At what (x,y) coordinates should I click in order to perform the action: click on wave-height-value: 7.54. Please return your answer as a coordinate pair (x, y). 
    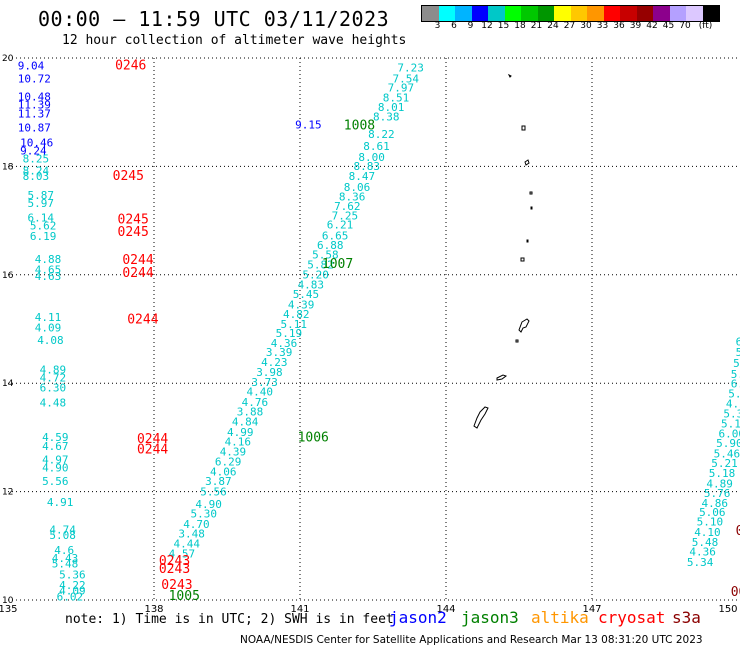
    Looking at the image, I should click on (405, 78).